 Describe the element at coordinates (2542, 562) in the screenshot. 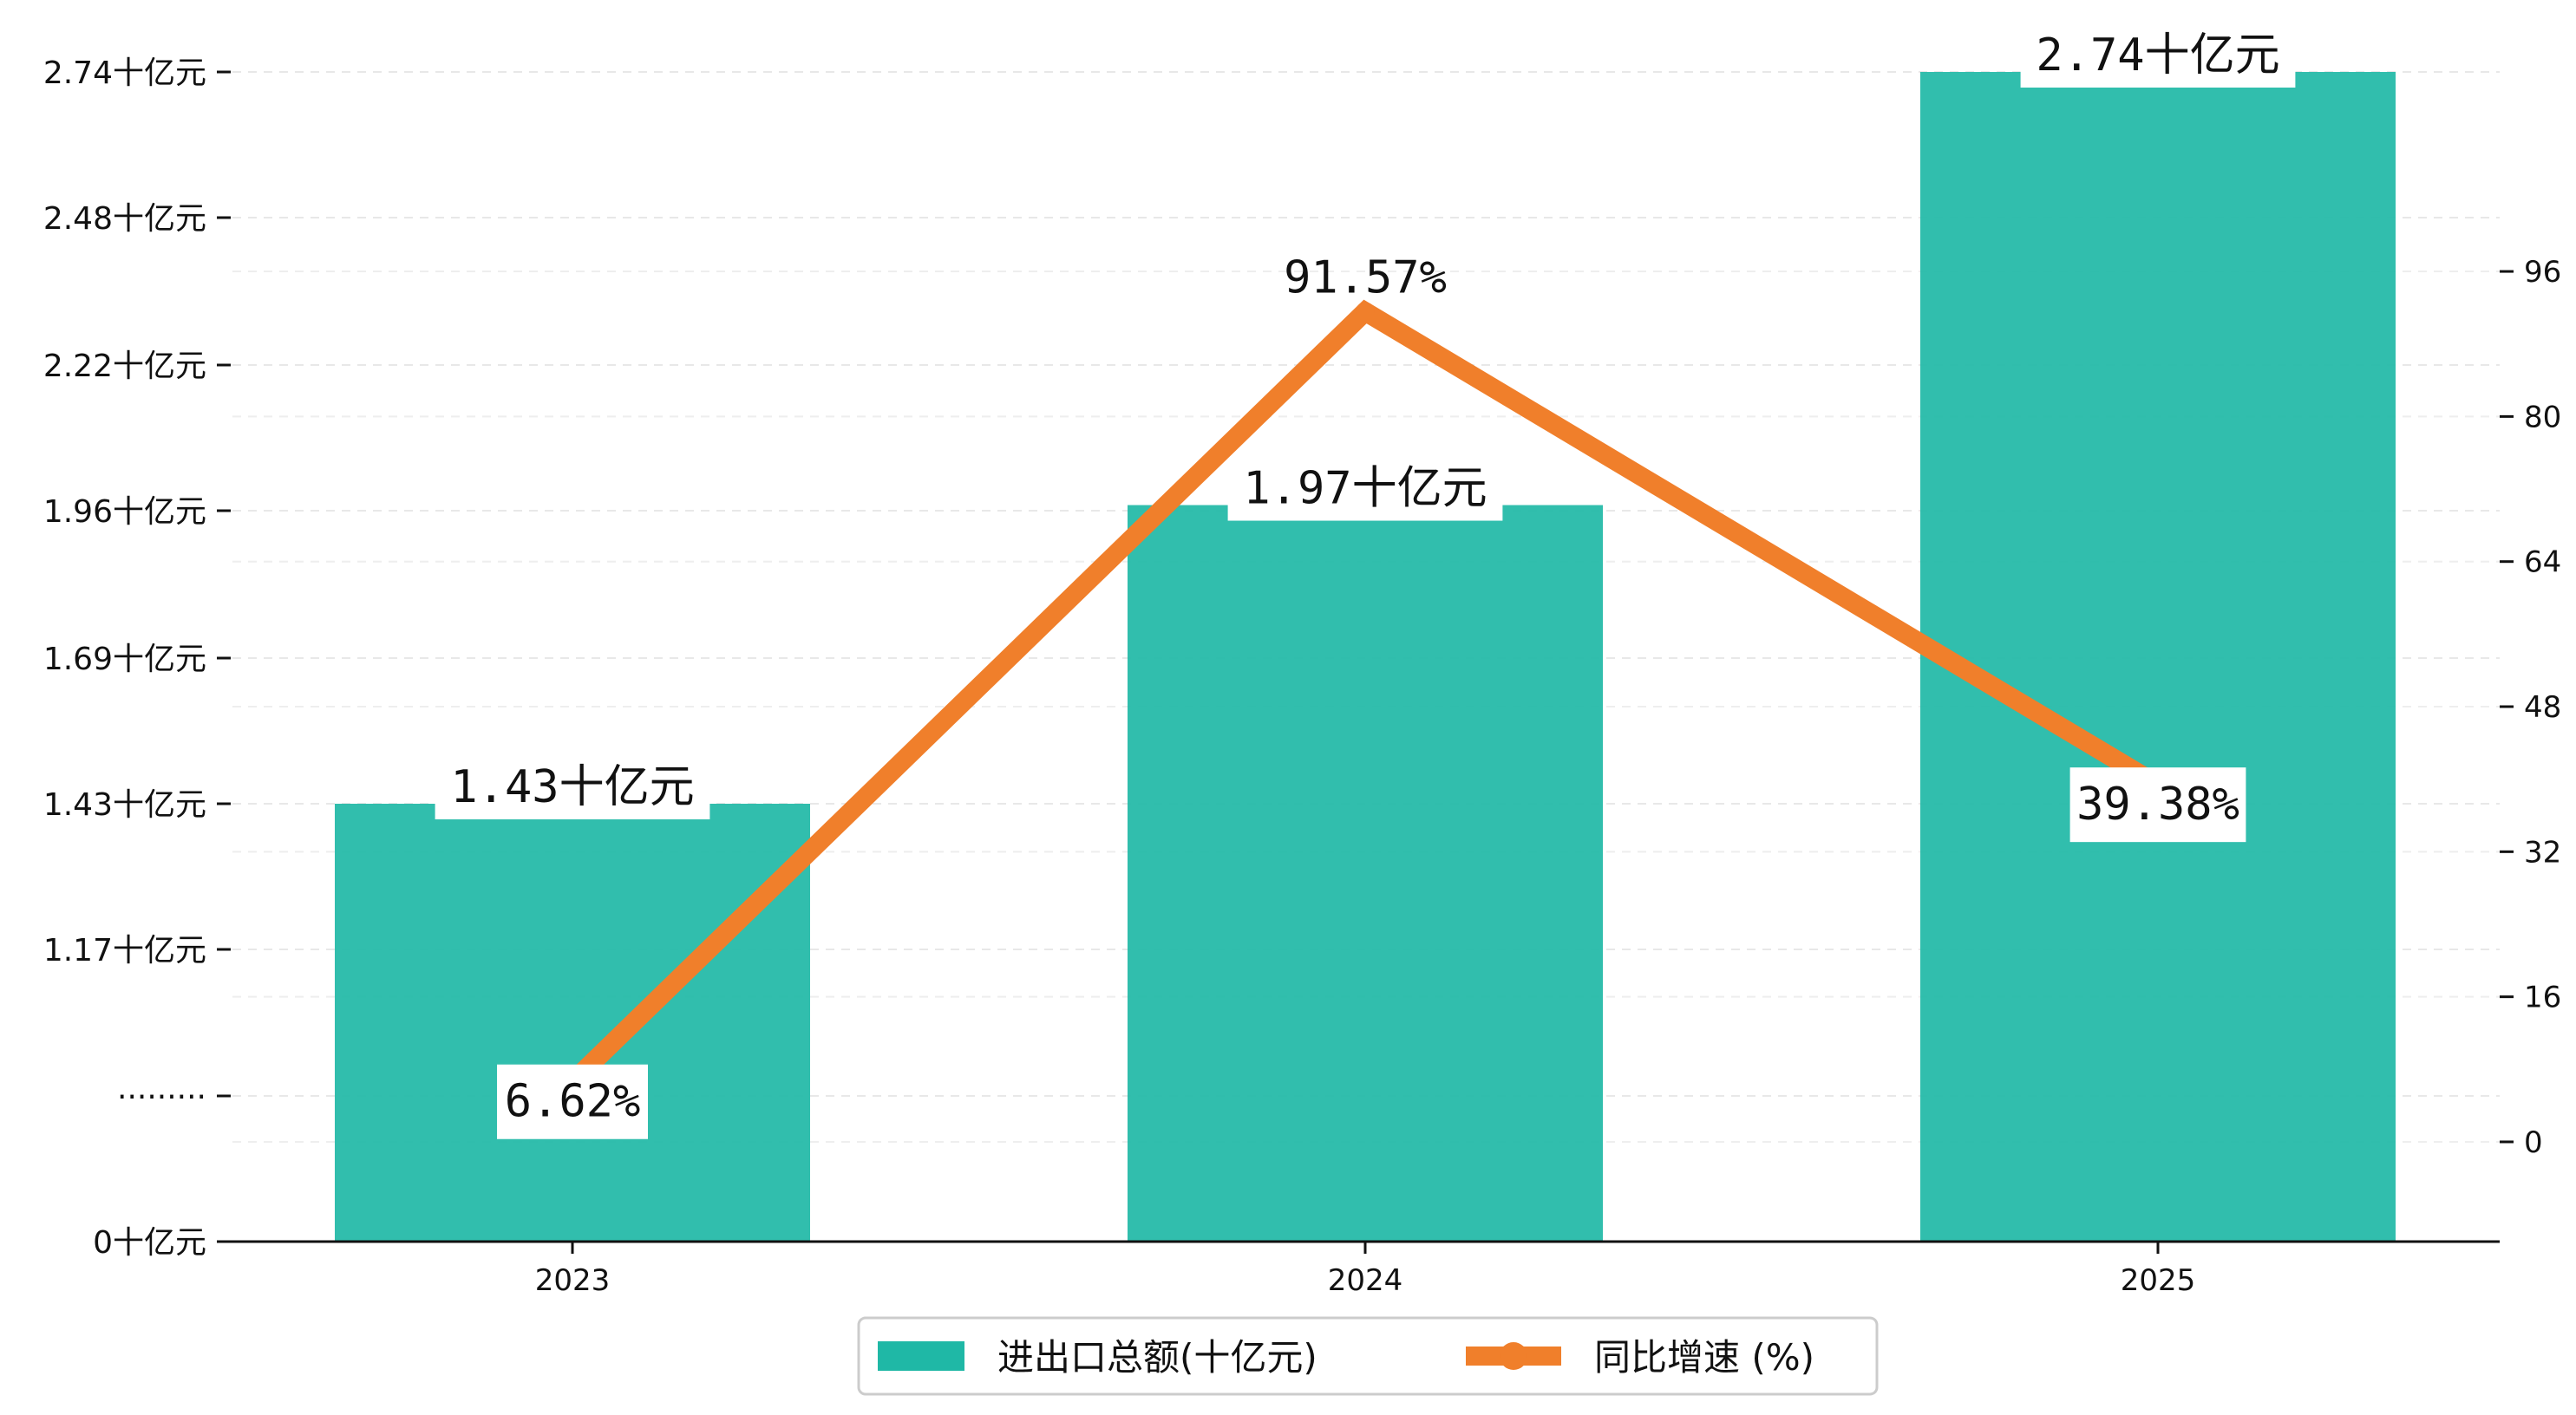

I see `y-right-tick-label: 64` at that location.